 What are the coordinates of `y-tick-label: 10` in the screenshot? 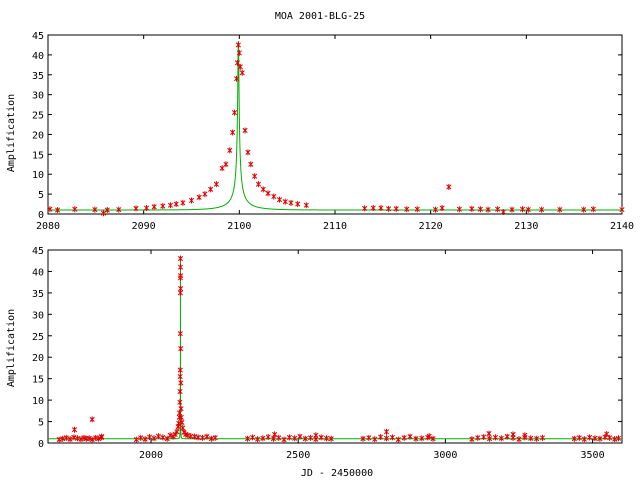 It's located at (38, 401).